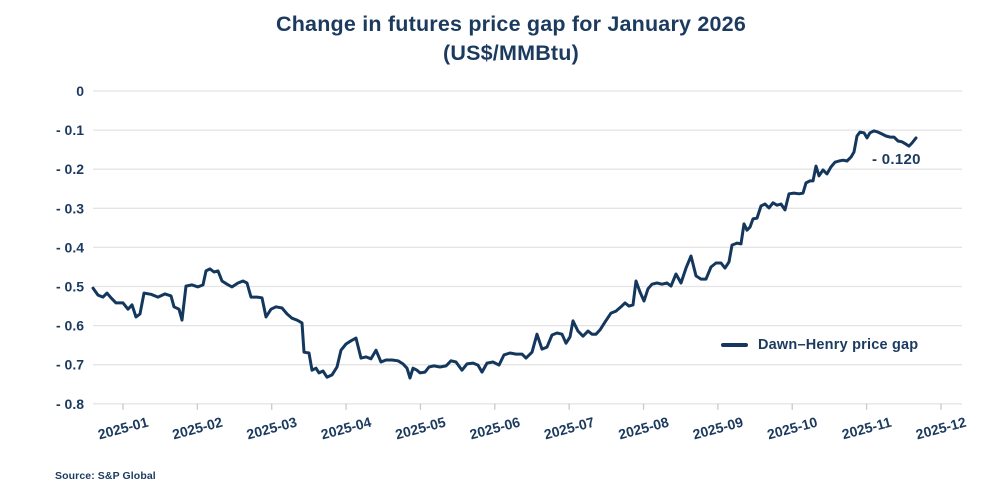 This screenshot has width=1000, height=492. What do you see at coordinates (346, 428) in the screenshot?
I see `x-tick-label: 2025-04` at bounding box center [346, 428].